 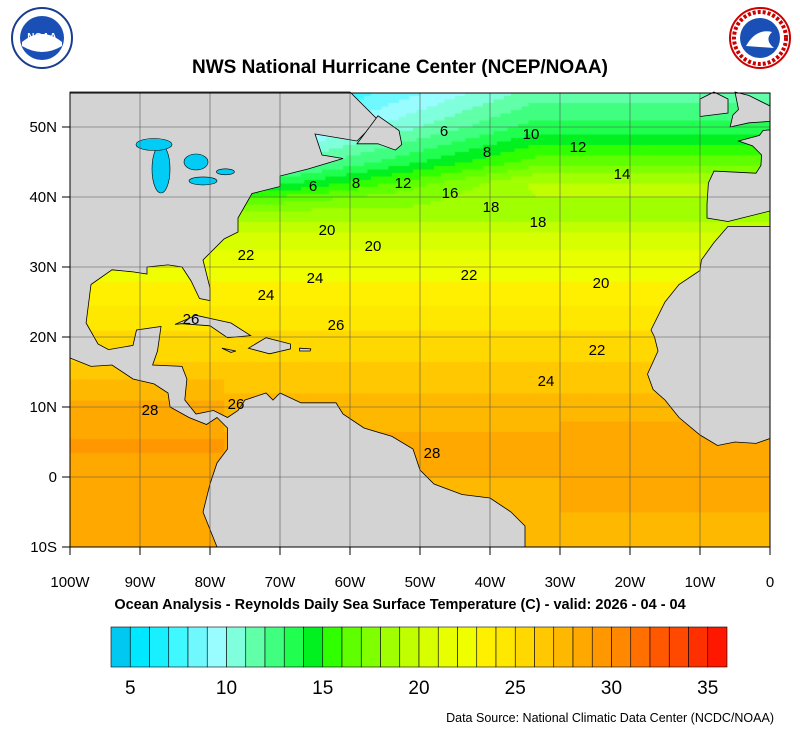 What do you see at coordinates (281, 582) in the screenshot?
I see `lon-tick-label: 70W` at bounding box center [281, 582].